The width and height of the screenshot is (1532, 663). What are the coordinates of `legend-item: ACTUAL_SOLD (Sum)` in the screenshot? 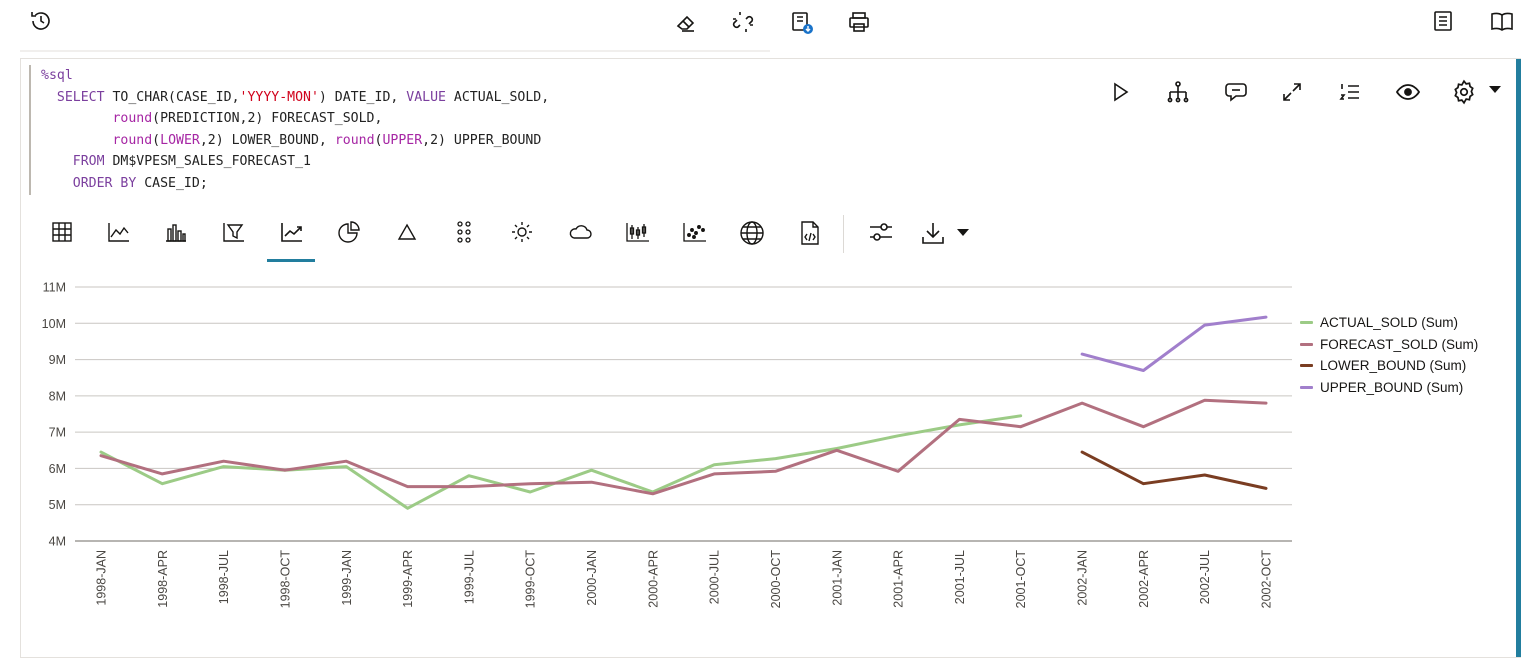 It's located at (1389, 323).